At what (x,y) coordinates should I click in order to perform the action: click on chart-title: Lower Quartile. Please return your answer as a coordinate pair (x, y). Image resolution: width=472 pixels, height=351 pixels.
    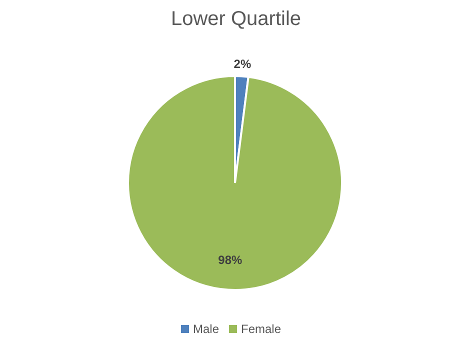
    Looking at the image, I should click on (236, 19).